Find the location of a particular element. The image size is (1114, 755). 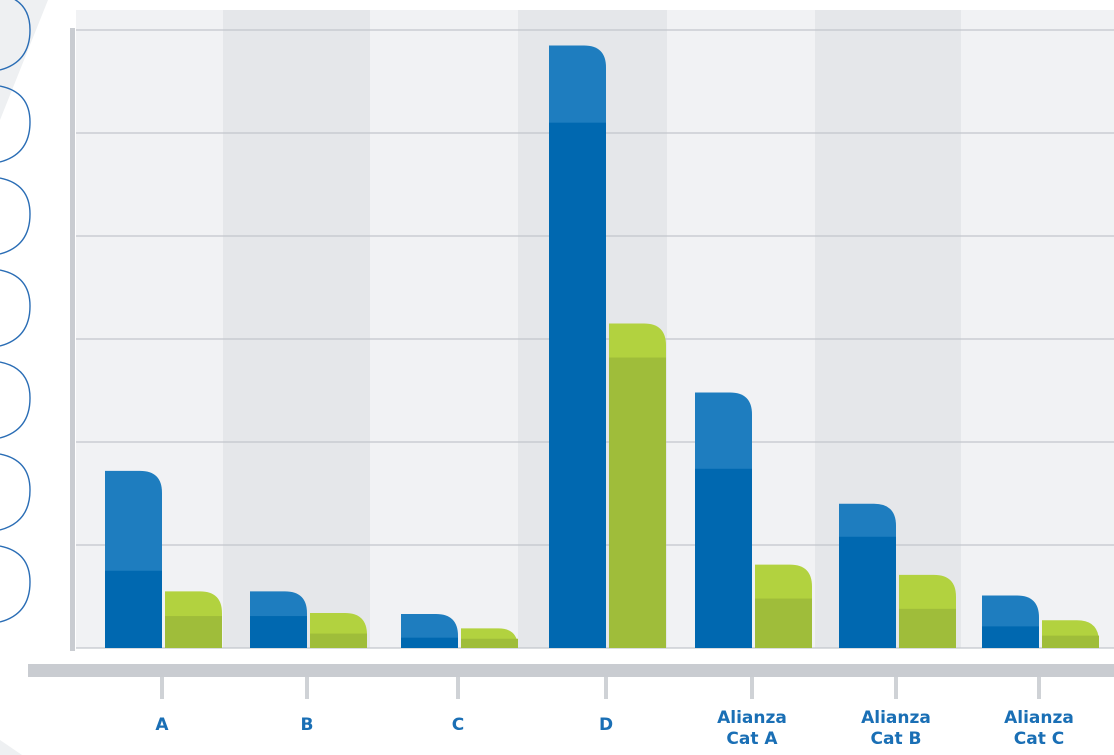

x-tick-label: Alianza Cat B is located at coordinates (896, 729).